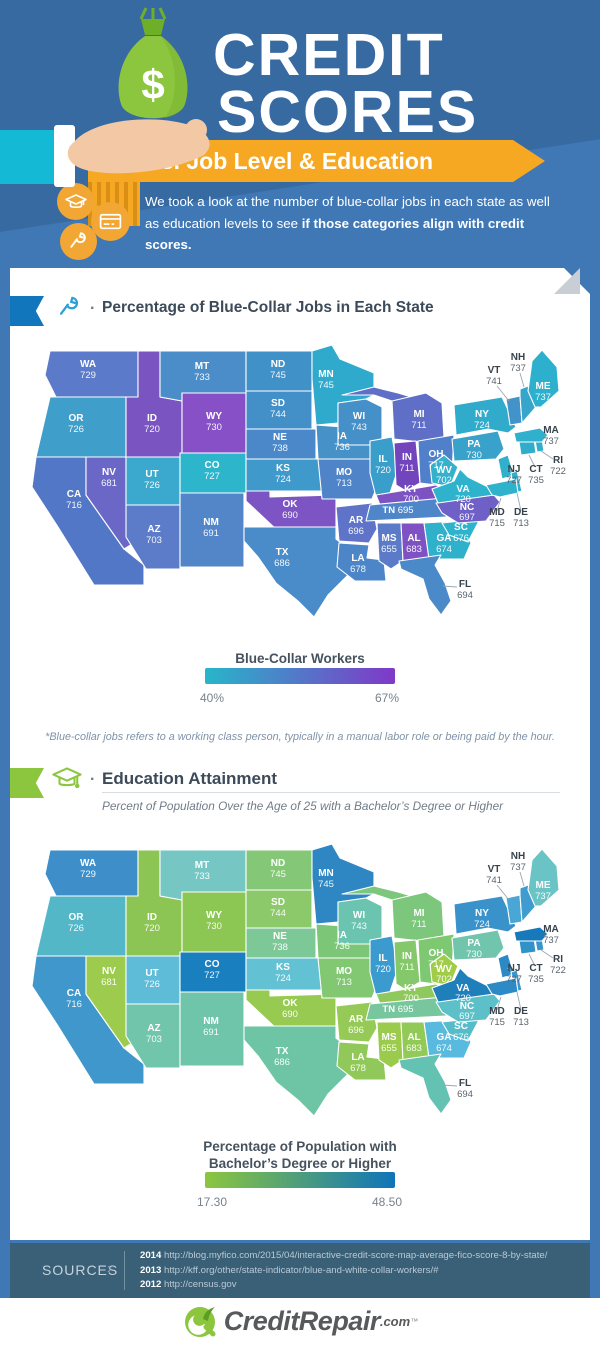  Describe the element at coordinates (413, 1037) in the screenshot. I see `state-abbr-AL: AL` at that location.